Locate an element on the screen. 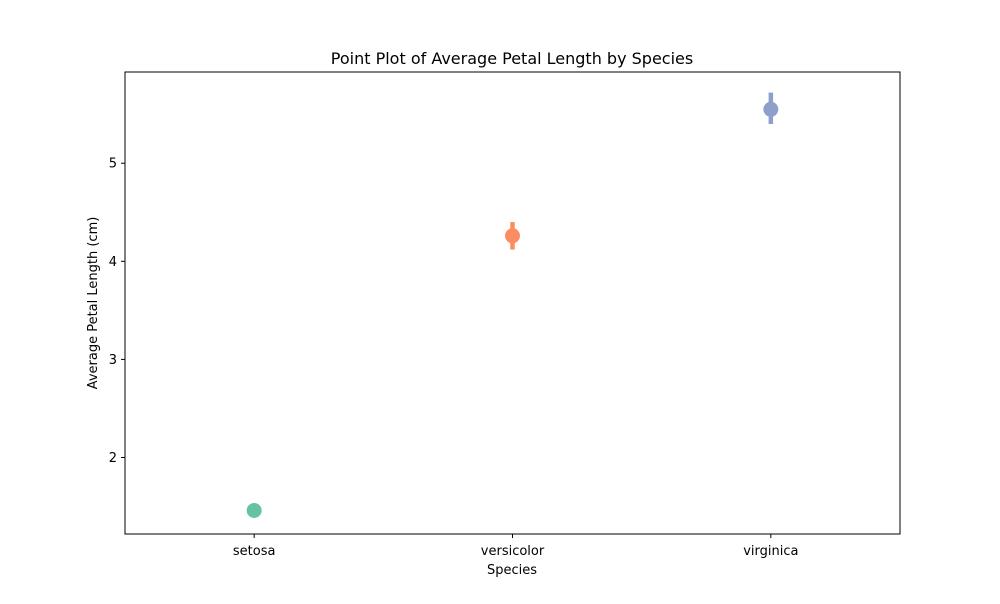 This screenshot has height=604, width=1000. y-tick-label: 4 is located at coordinates (113, 262).